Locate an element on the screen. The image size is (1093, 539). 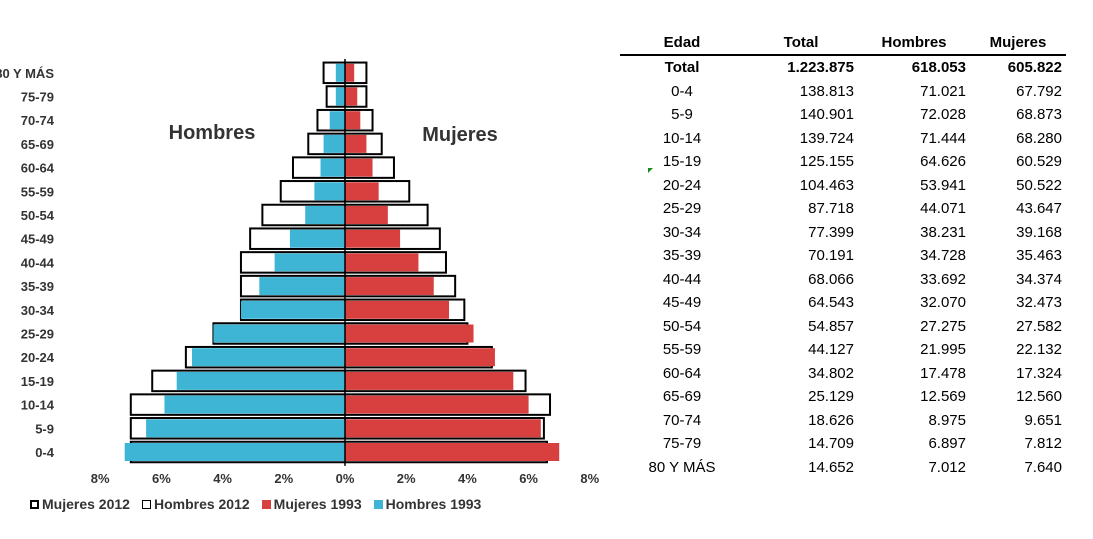
x-tick-label: 6% is located at coordinates (528, 478).